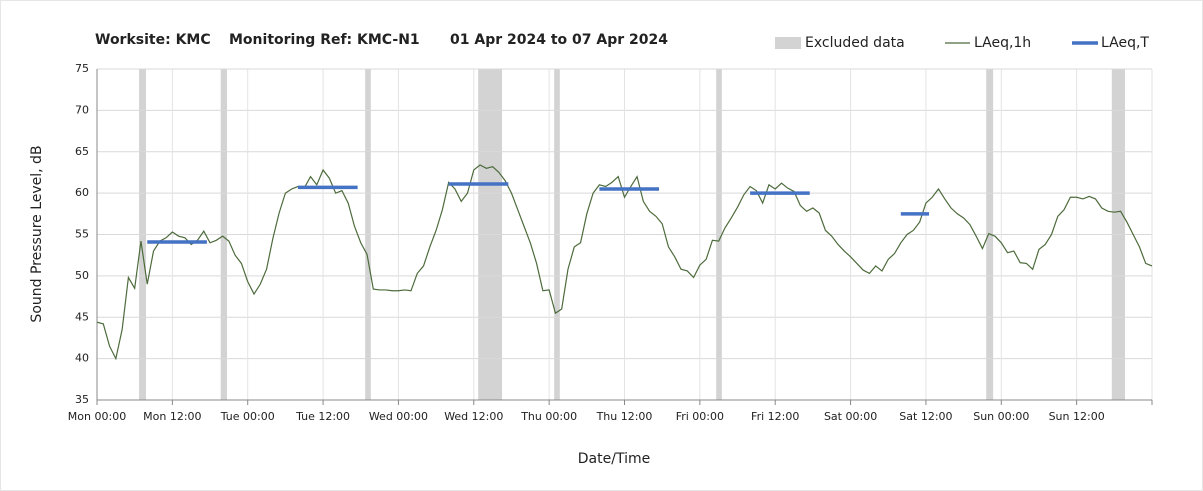  What do you see at coordinates (172, 416) in the screenshot?
I see `x-tick-label: Mon 12:00` at bounding box center [172, 416].